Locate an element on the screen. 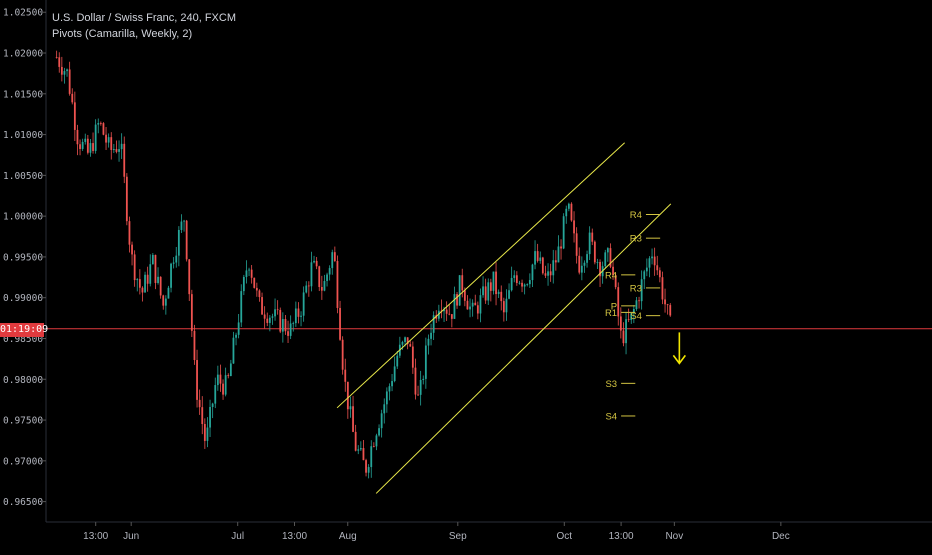  symbol-title: U.S. Dollar / Swiss Franc, 240, FXCM is located at coordinates (144, 18).